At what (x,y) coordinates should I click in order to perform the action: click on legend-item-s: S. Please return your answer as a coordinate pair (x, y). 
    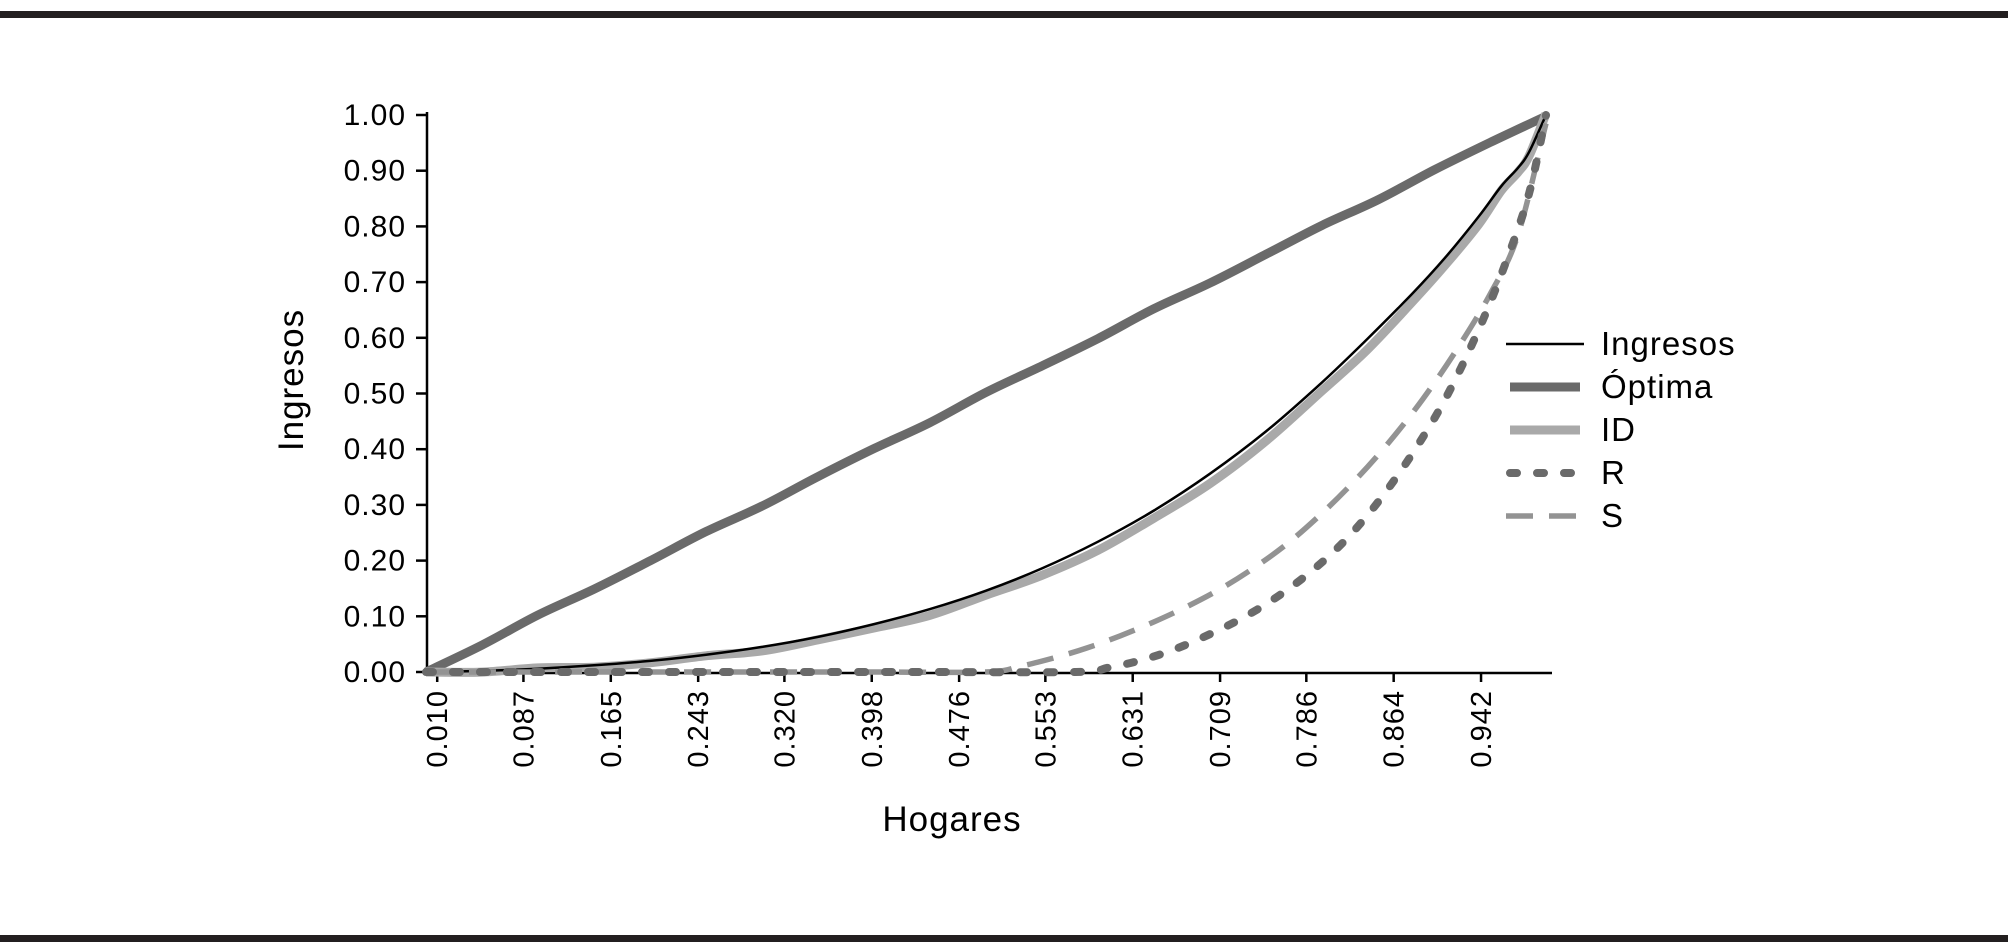
    Looking at the image, I should click on (1620, 515).